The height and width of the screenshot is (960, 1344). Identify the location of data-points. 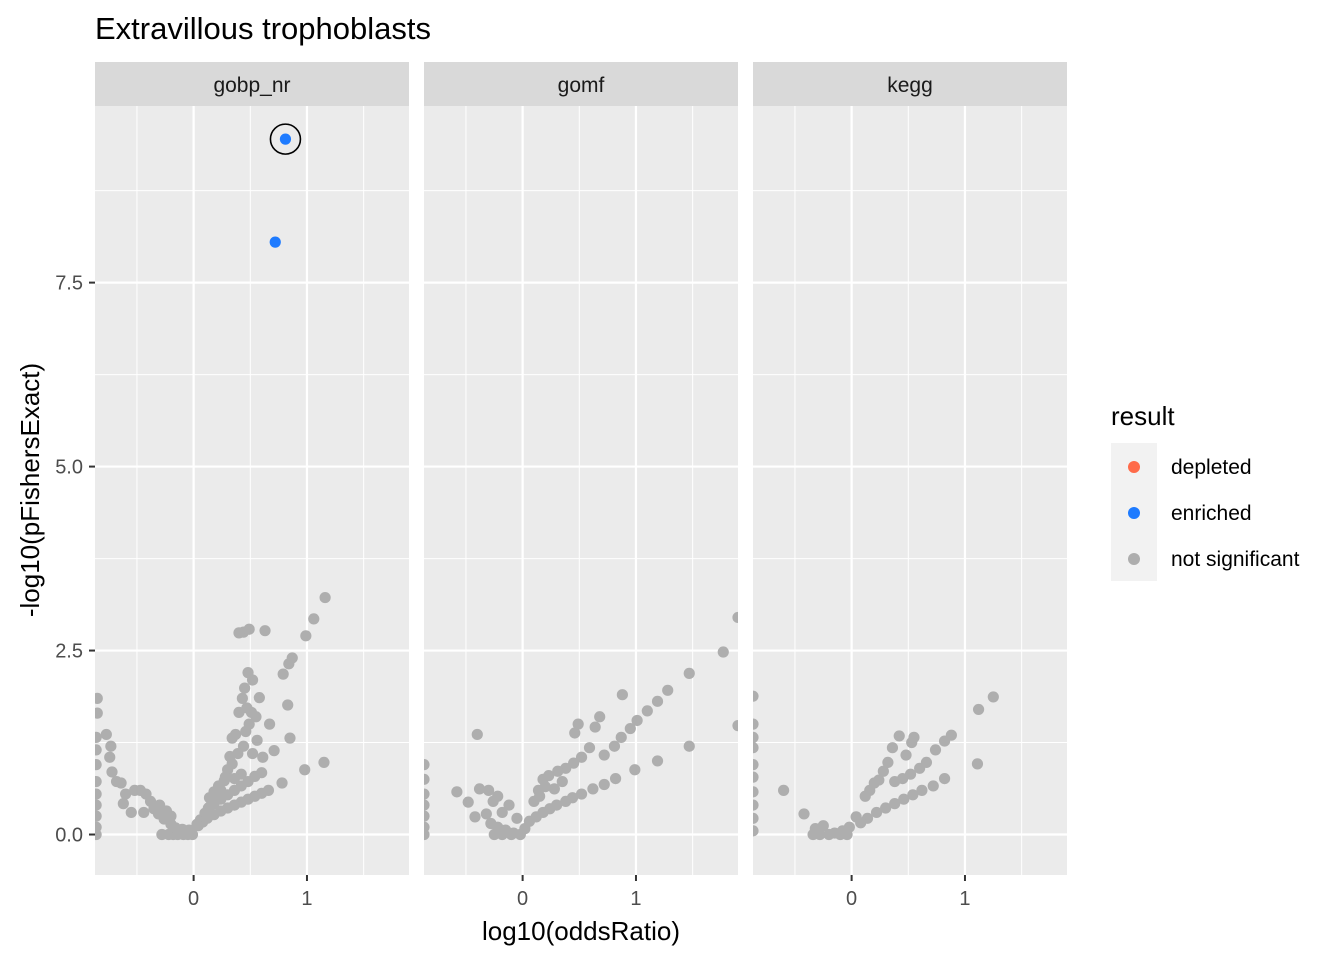
(876, 765).